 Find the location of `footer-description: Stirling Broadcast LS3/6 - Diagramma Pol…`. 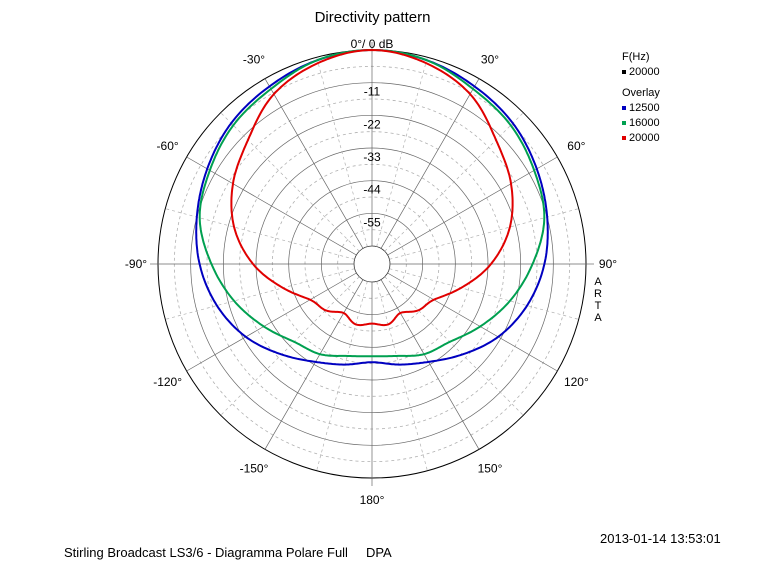

footer-description: Stirling Broadcast LS3/6 - Diagramma Pol… is located at coordinates (228, 552).